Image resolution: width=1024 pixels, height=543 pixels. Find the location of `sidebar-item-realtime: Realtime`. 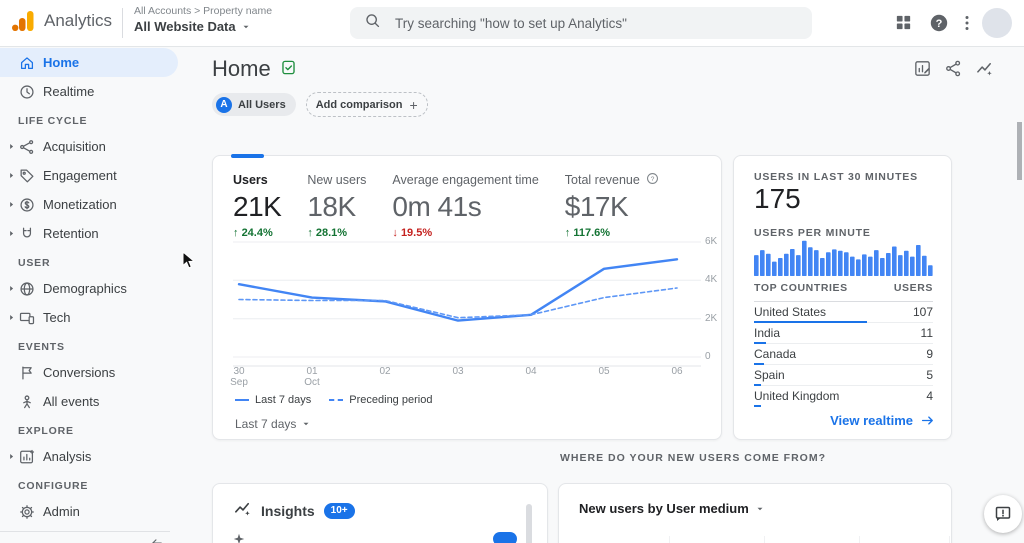

sidebar-item-realtime: Realtime is located at coordinates (89, 91).